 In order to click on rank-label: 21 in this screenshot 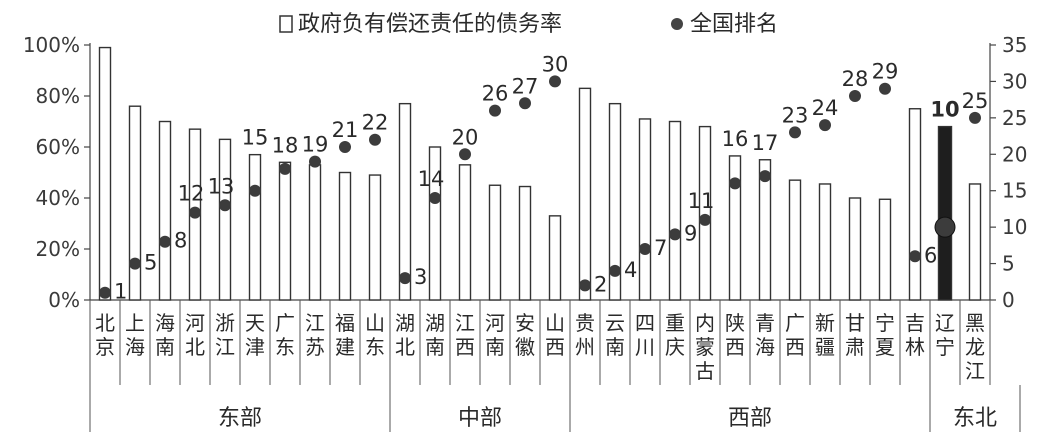, I will do `click(345, 130)`.